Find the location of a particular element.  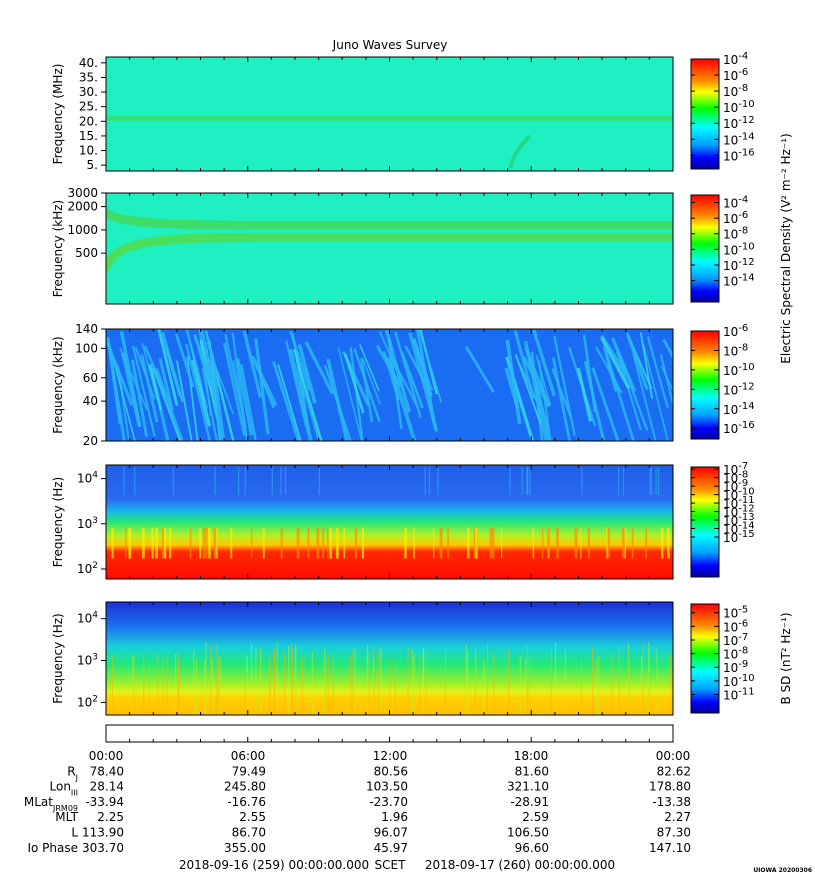

footer-stamp: UIOWA 20200306 is located at coordinates (782, 870).